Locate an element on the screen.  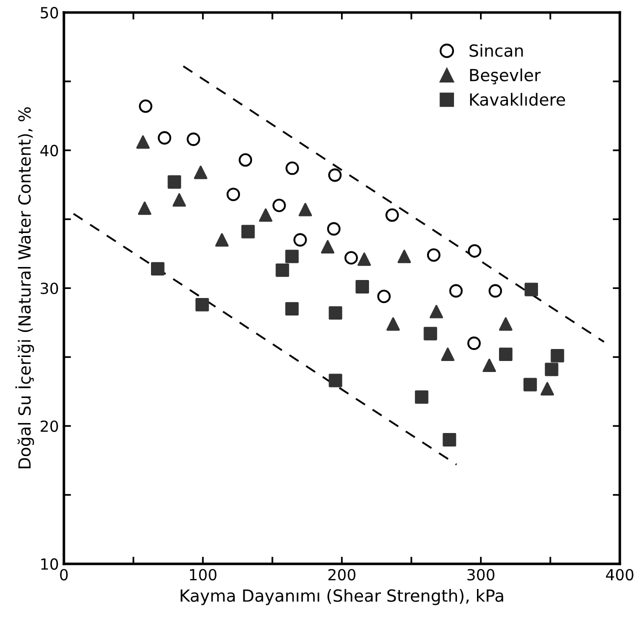
x-axis-title: Kayma Dayanımı (Shear Strength), kPa is located at coordinates (342, 597).